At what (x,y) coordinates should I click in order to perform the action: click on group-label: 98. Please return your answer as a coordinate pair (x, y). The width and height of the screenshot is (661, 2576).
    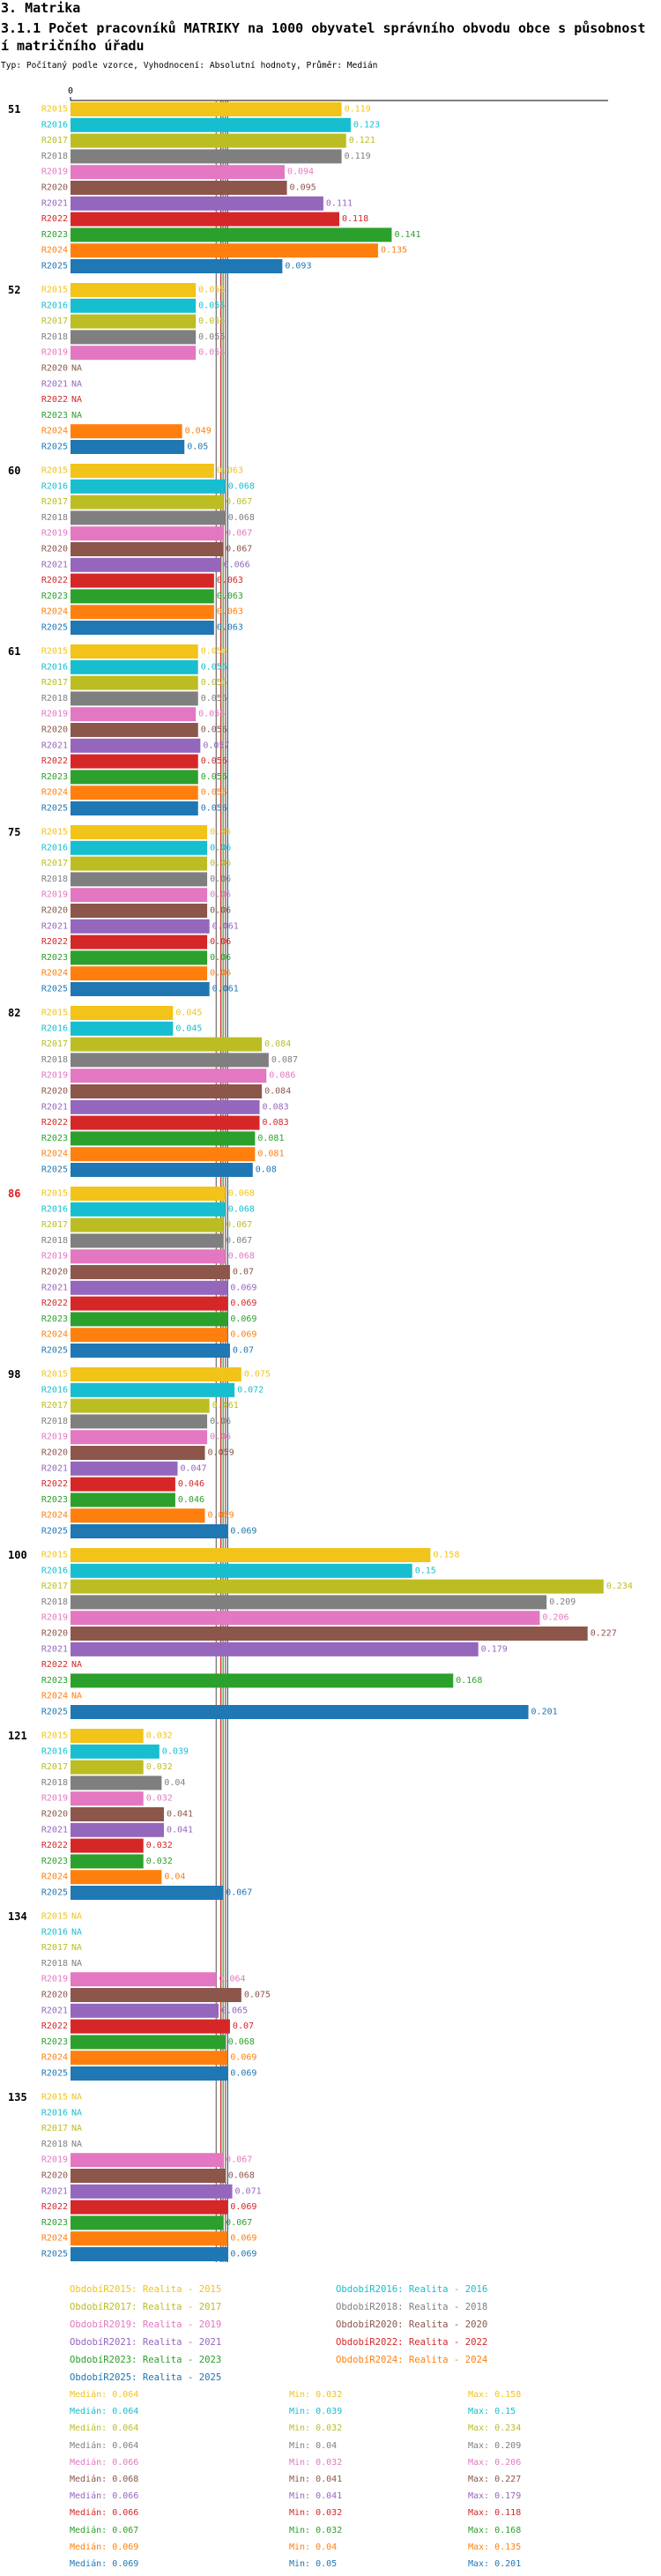
    Looking at the image, I should click on (14, 1374).